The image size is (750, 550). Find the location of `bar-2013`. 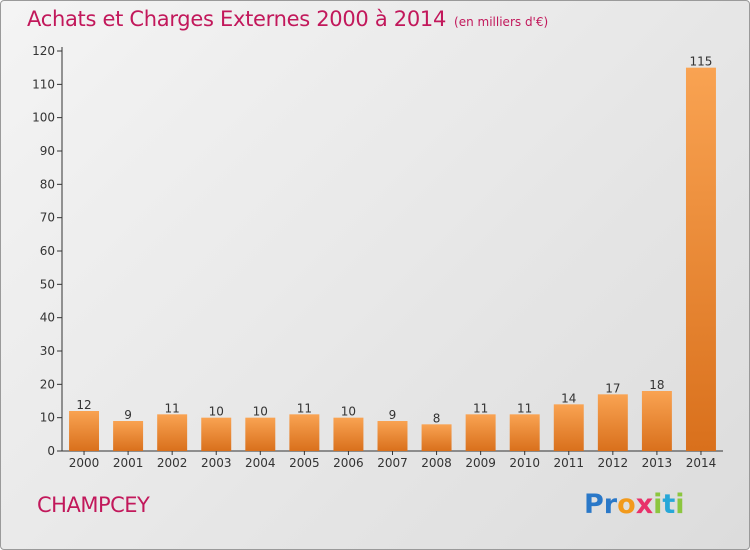

bar-2013 is located at coordinates (656, 421).